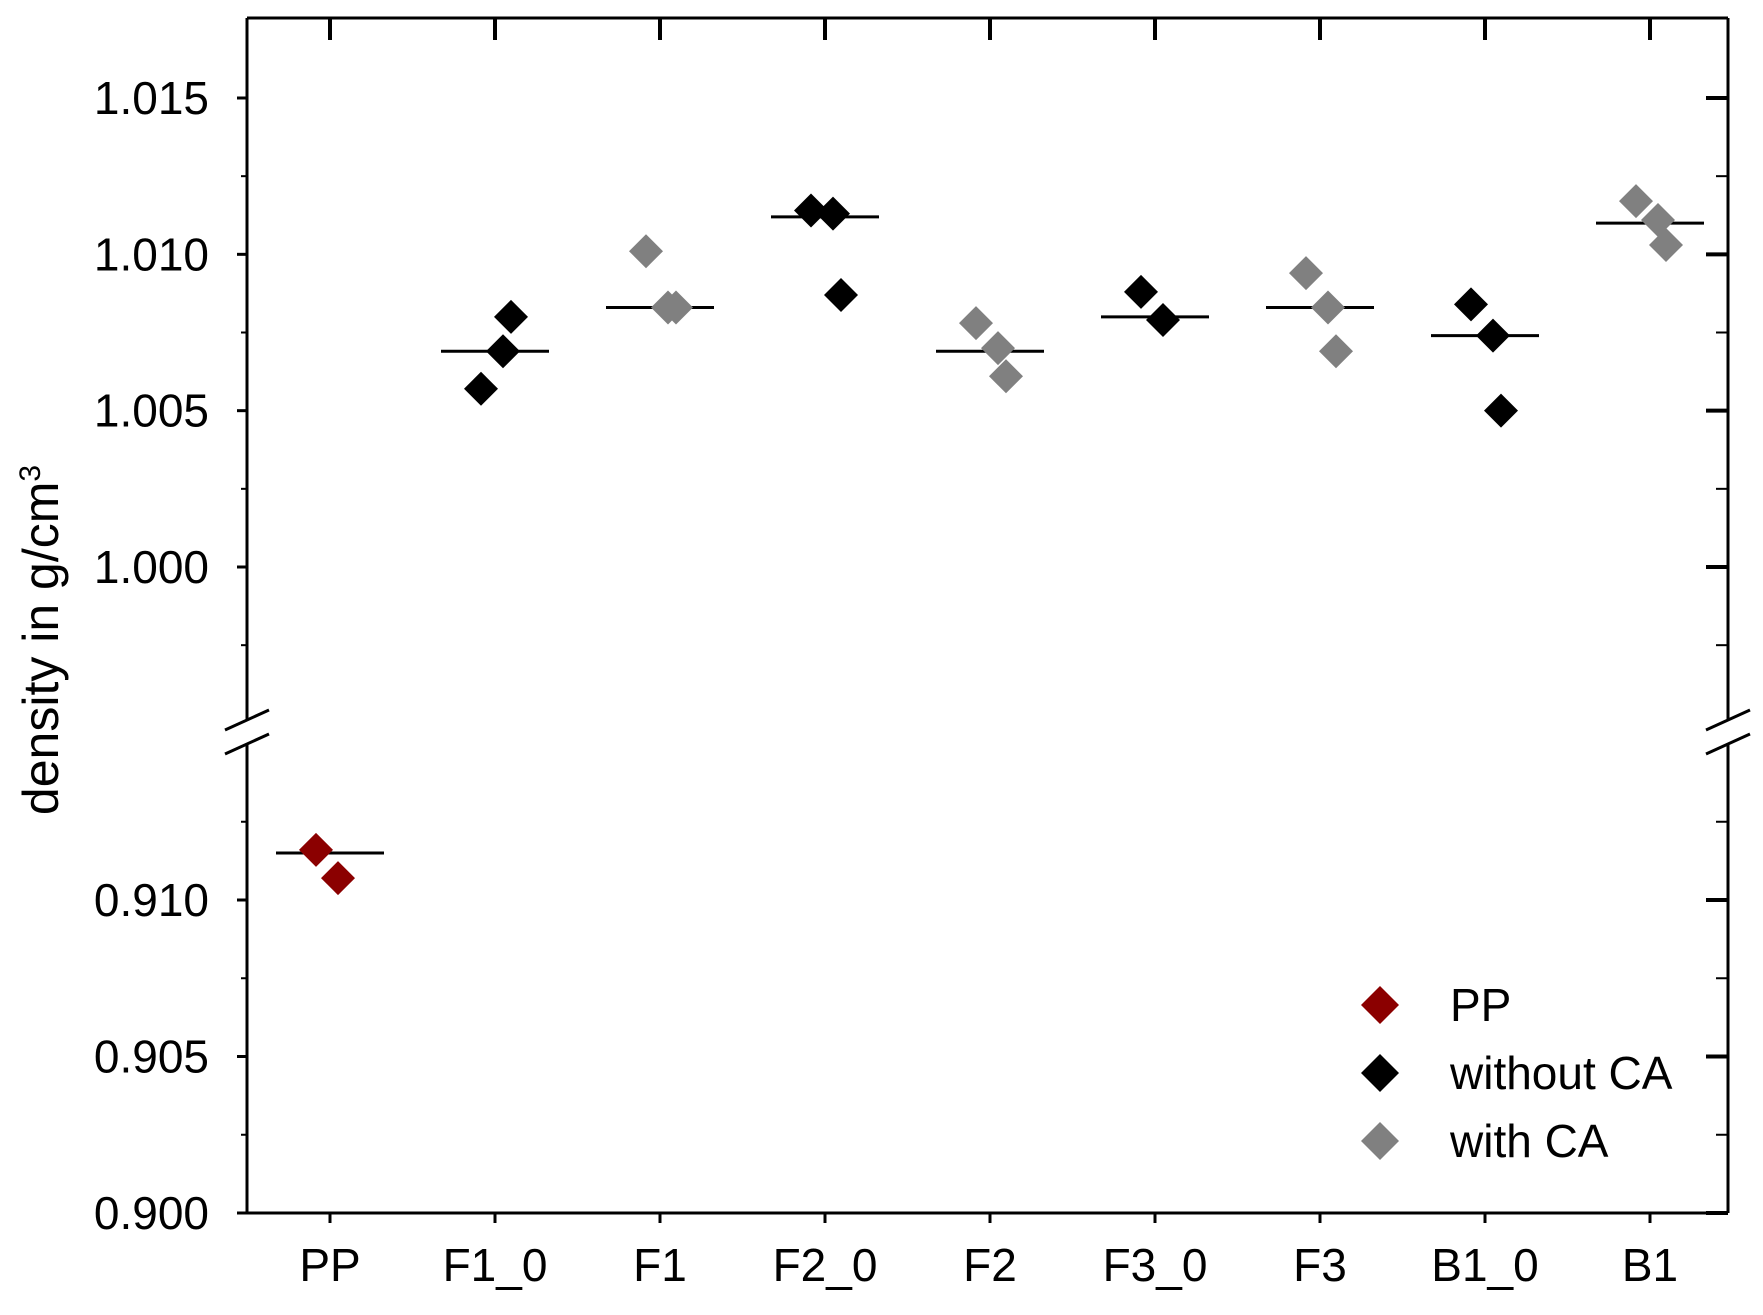 This screenshot has height=1315, width=1763. What do you see at coordinates (1529, 1141) in the screenshot?
I see `legend-label: with CA` at bounding box center [1529, 1141].